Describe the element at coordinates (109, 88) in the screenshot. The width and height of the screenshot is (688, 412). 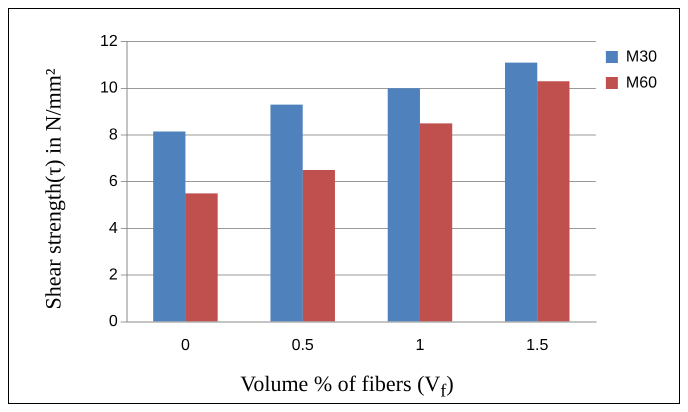
I see `y-tick-label: 10` at that location.